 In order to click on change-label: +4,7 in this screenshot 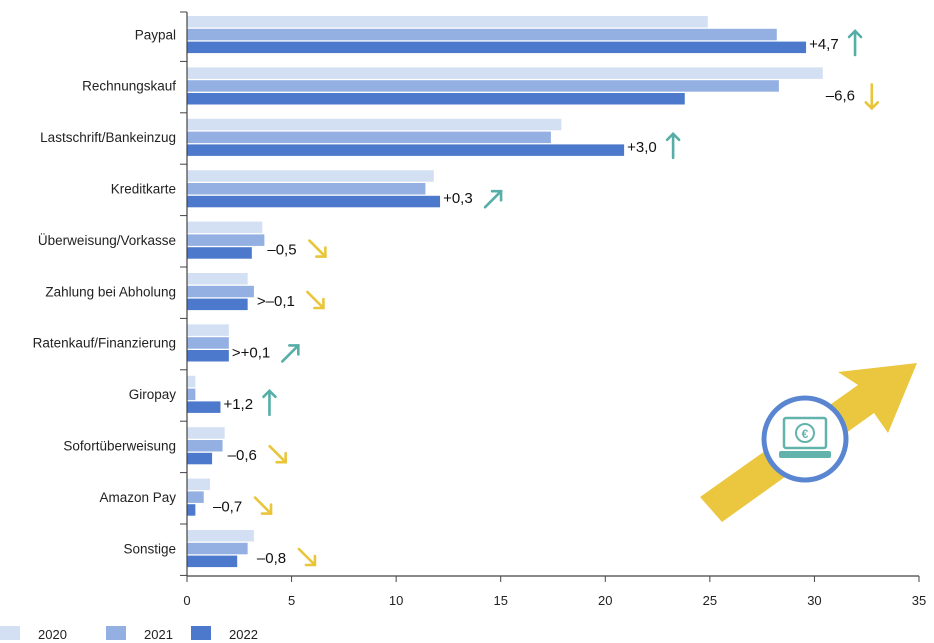, I will do `click(824, 44)`.